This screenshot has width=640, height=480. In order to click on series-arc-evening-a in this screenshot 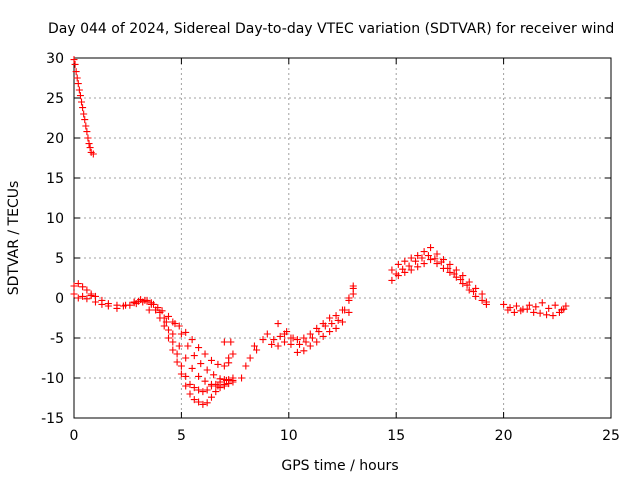, I will do `click(439, 275)`.